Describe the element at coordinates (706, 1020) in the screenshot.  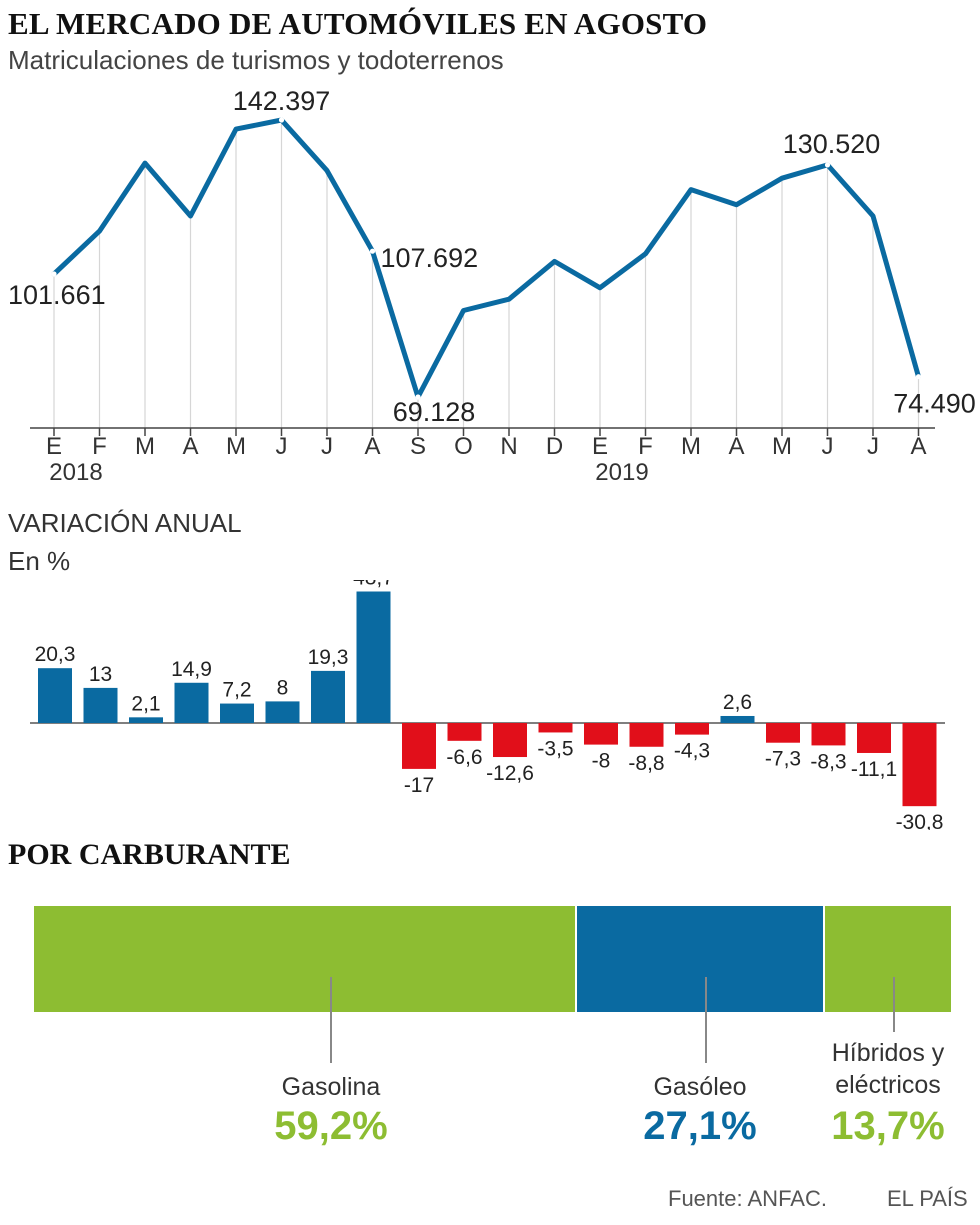
I see `gasoleo-leader` at that location.